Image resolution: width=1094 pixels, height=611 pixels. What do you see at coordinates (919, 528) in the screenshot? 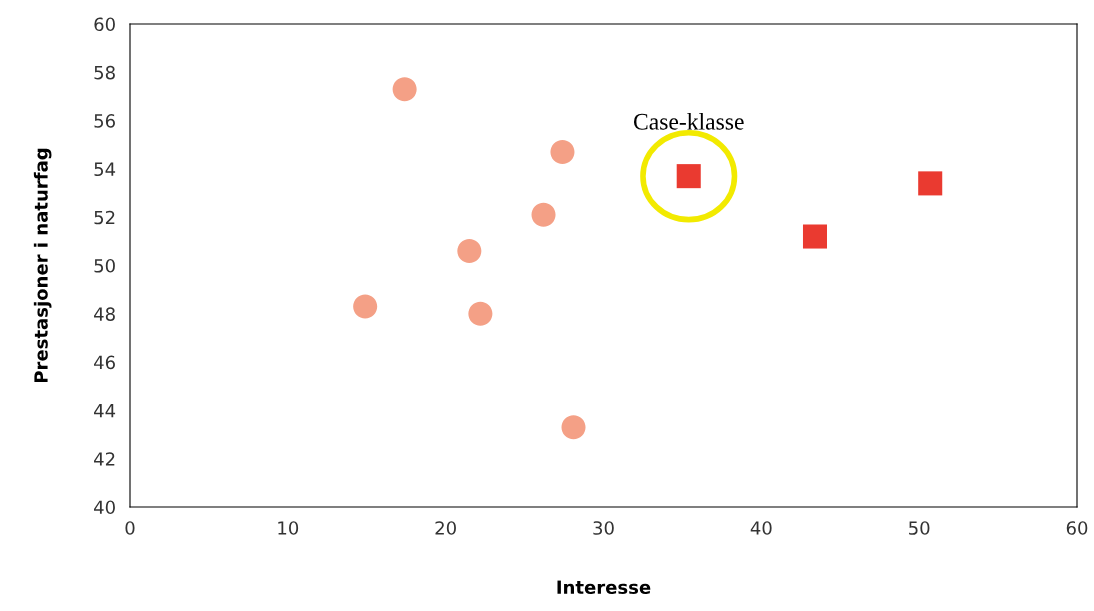
I see `x-tick-label: 50` at bounding box center [919, 528].